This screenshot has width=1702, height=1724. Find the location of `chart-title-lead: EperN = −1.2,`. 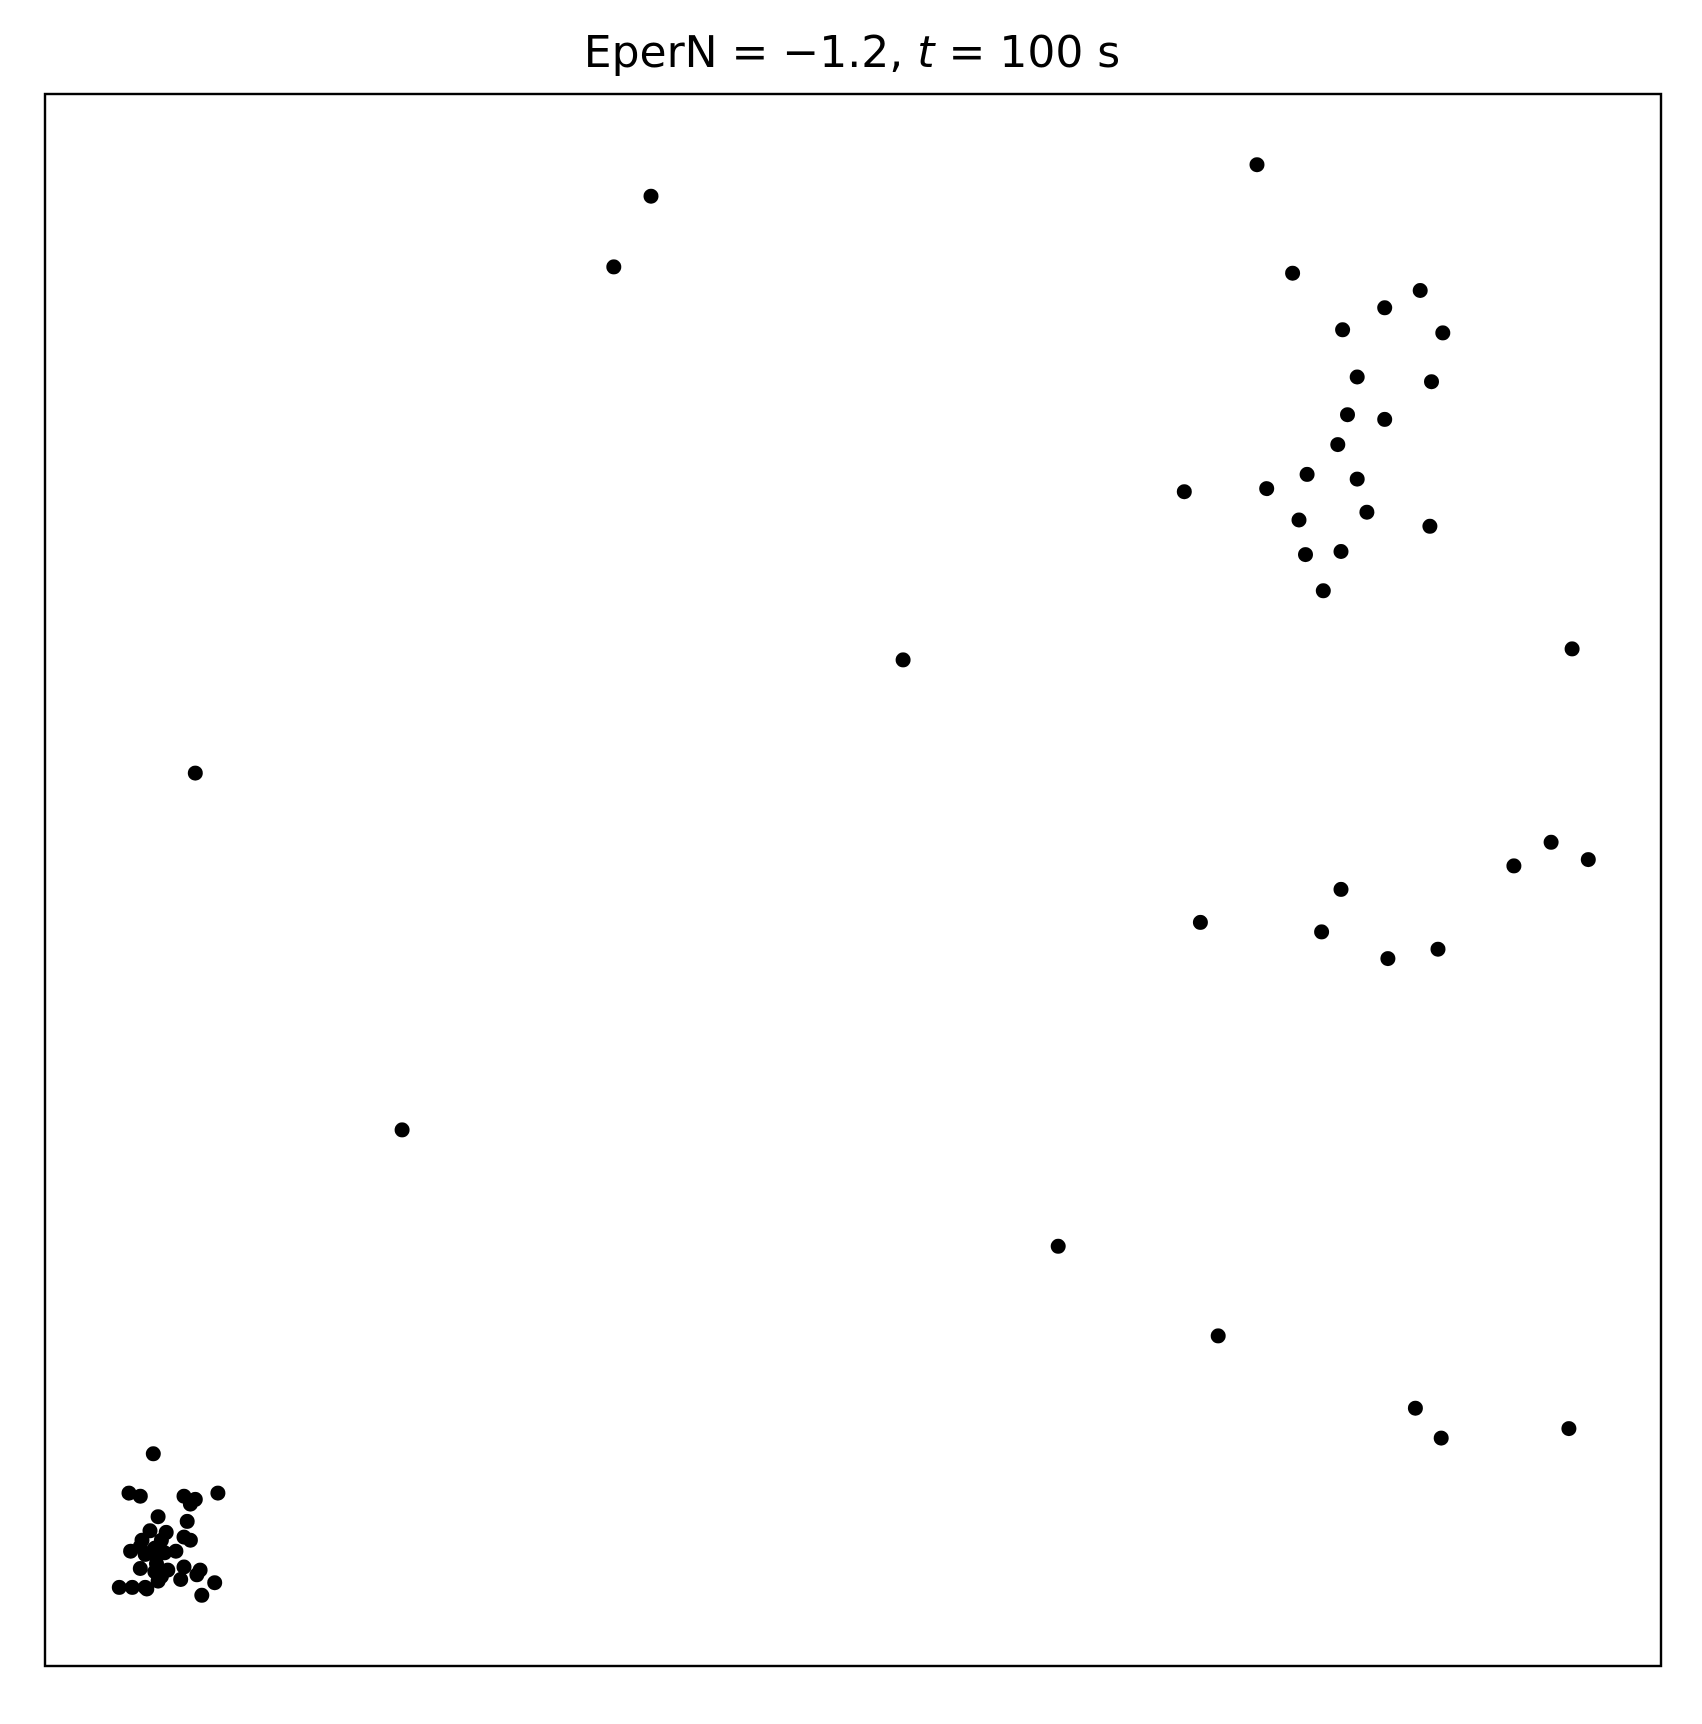

chart-title-lead: EperN = −1.2, is located at coordinates (750, 52).